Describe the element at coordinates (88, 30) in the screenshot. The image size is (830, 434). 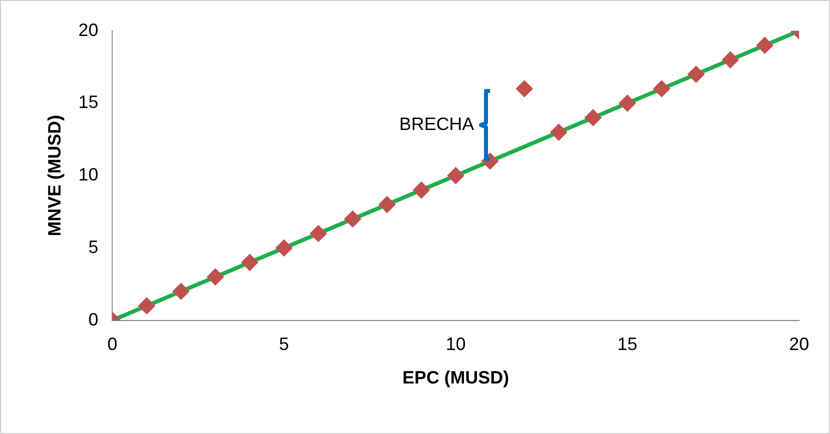
I see `y-tick-label: 20` at that location.